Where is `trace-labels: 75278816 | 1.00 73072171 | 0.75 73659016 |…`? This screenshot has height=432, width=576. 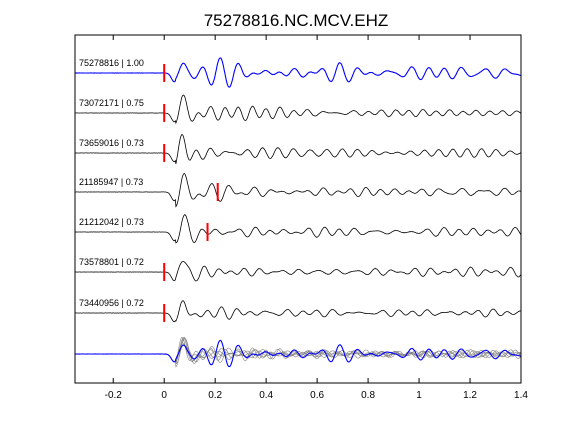 trace-labels: 75278816 | 1.00 73072171 | 0.75 73659016 |… is located at coordinates (111, 183).